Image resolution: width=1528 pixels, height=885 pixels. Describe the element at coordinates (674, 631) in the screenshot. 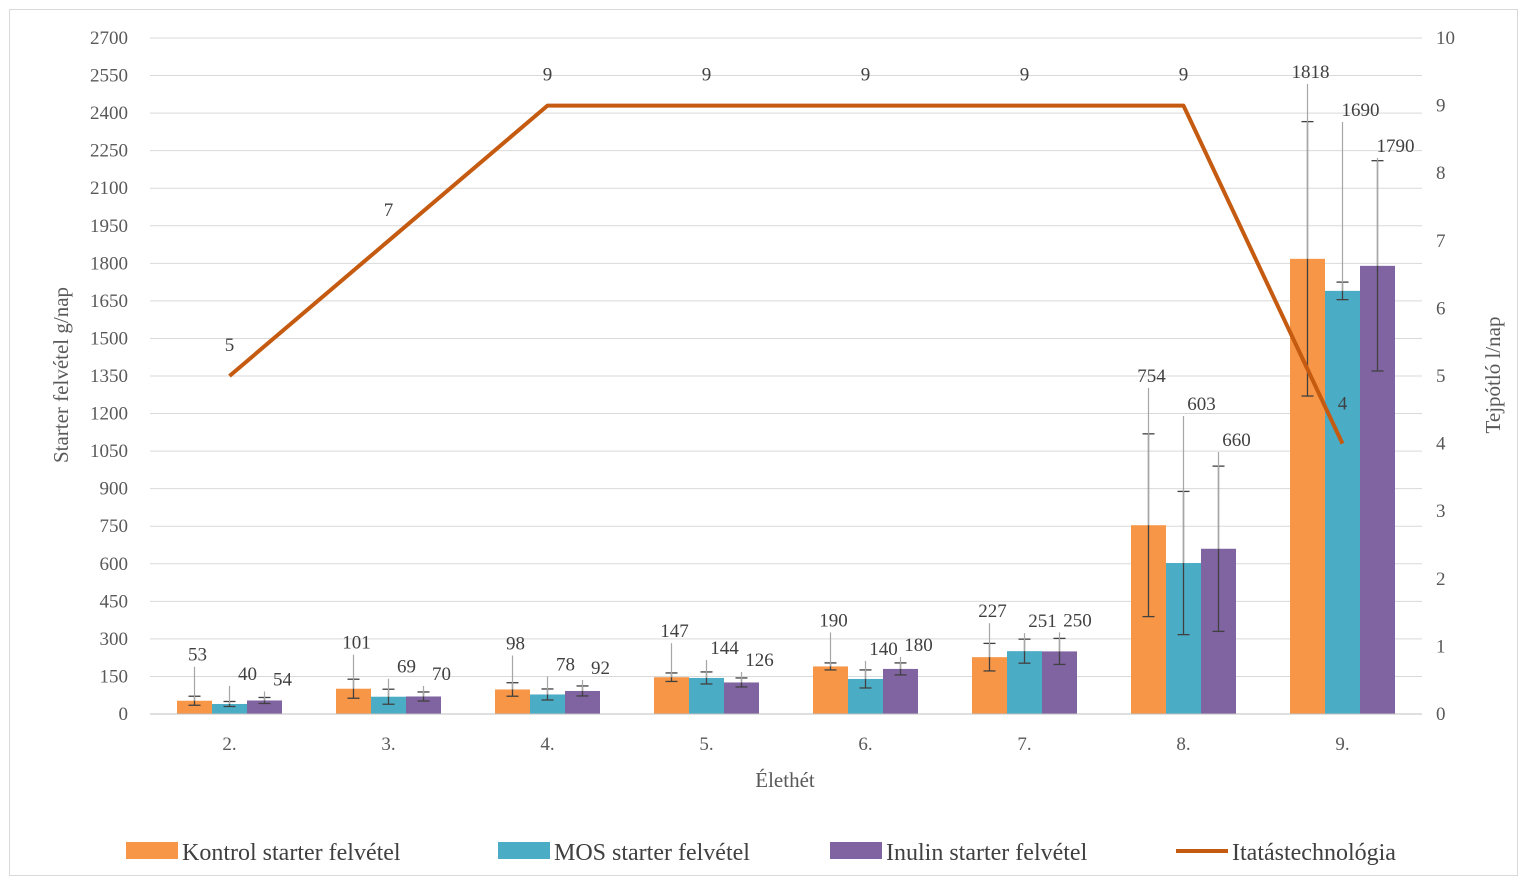

I see `data-label: 147` at that location.